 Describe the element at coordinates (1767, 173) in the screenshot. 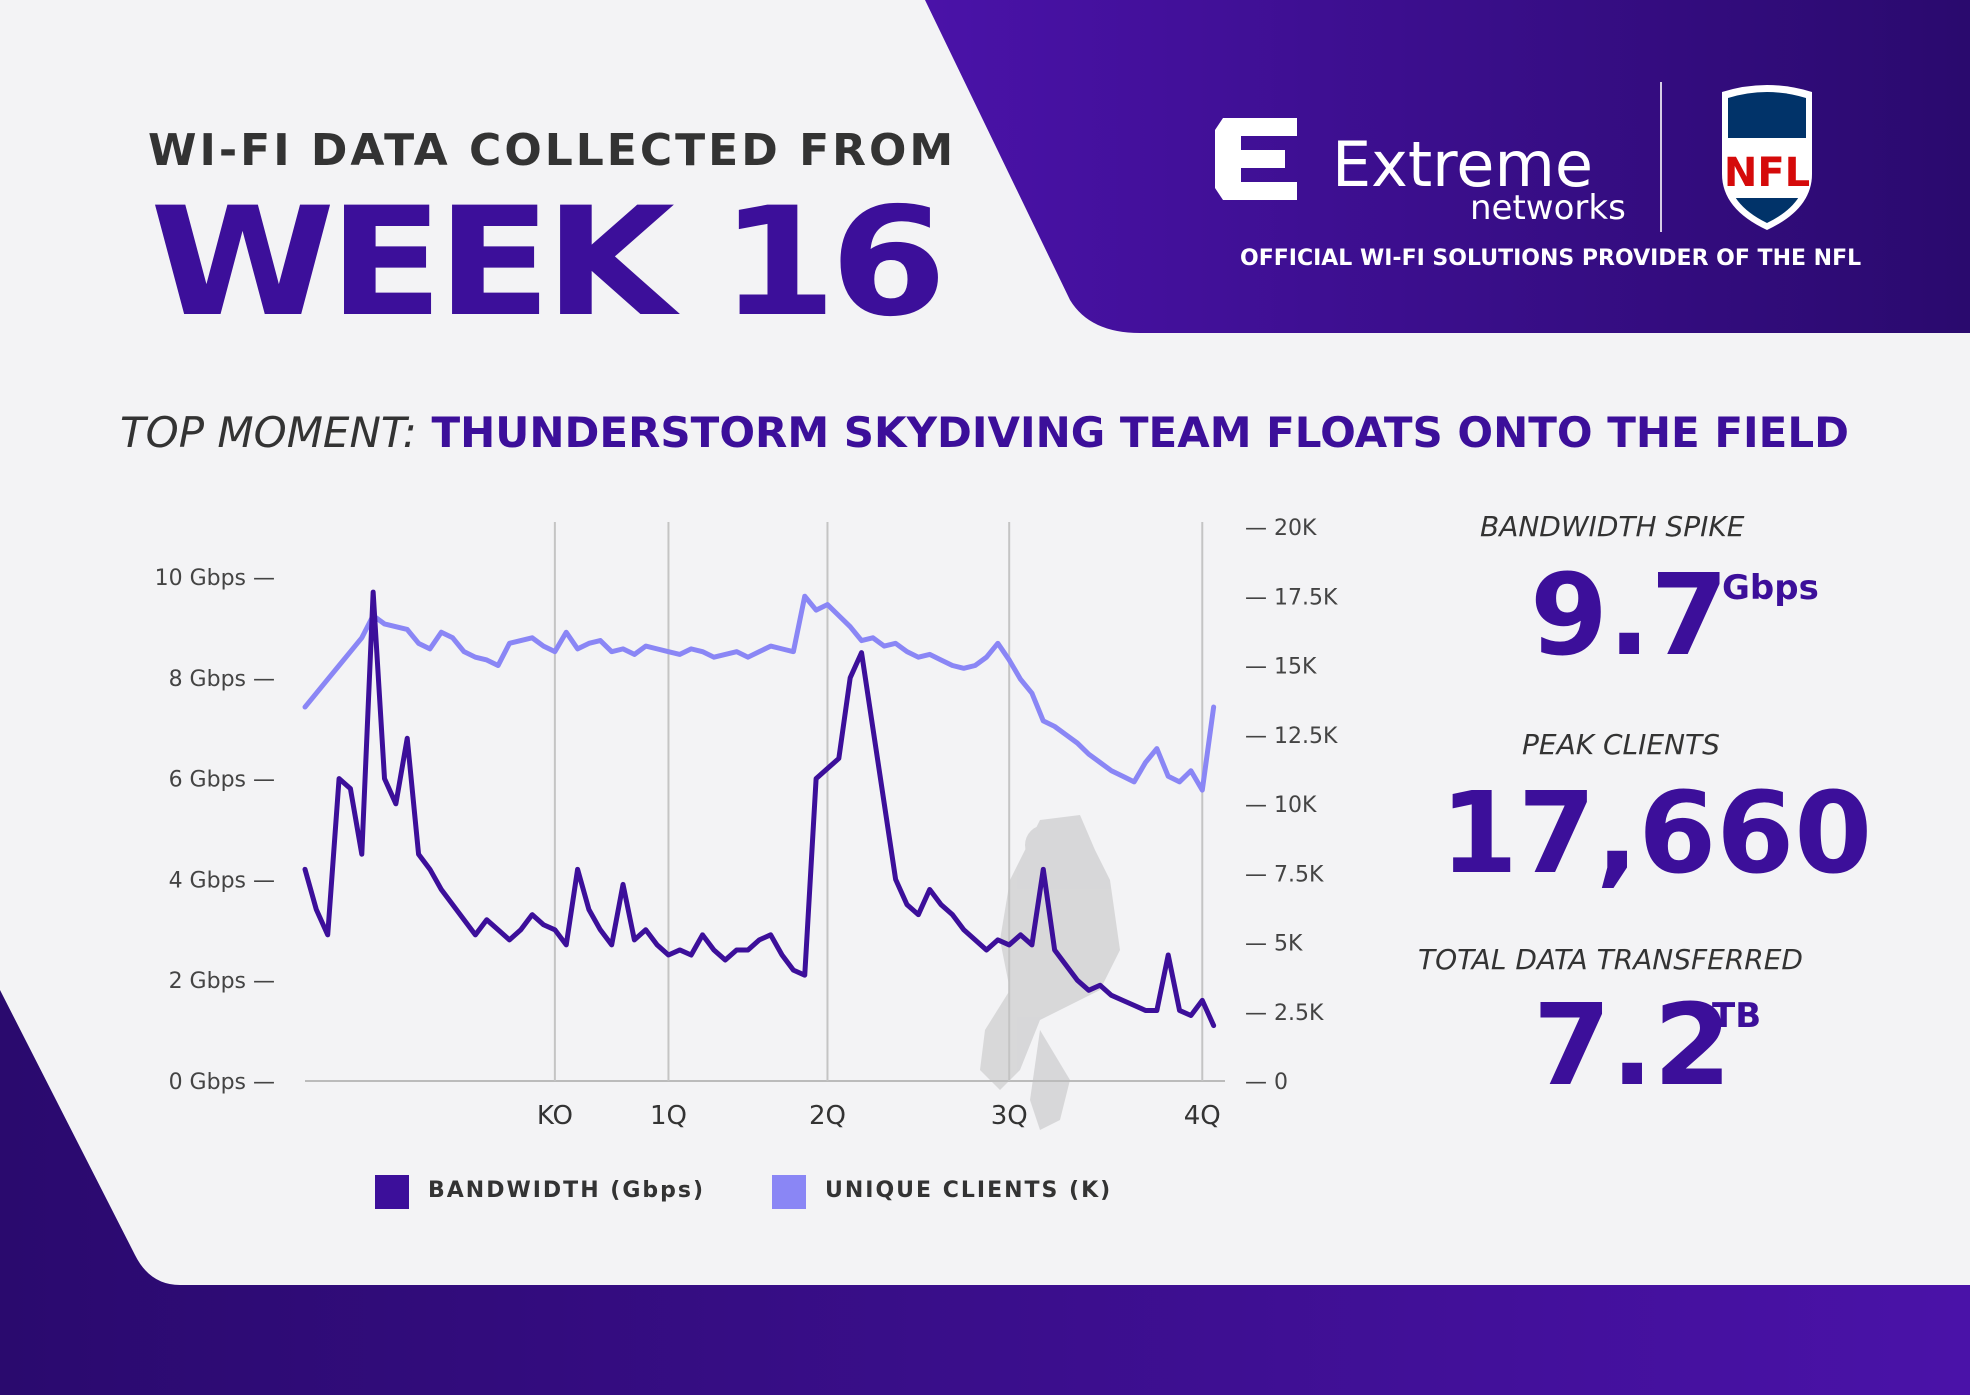

I see `nfl-badge-text: NFL` at that location.